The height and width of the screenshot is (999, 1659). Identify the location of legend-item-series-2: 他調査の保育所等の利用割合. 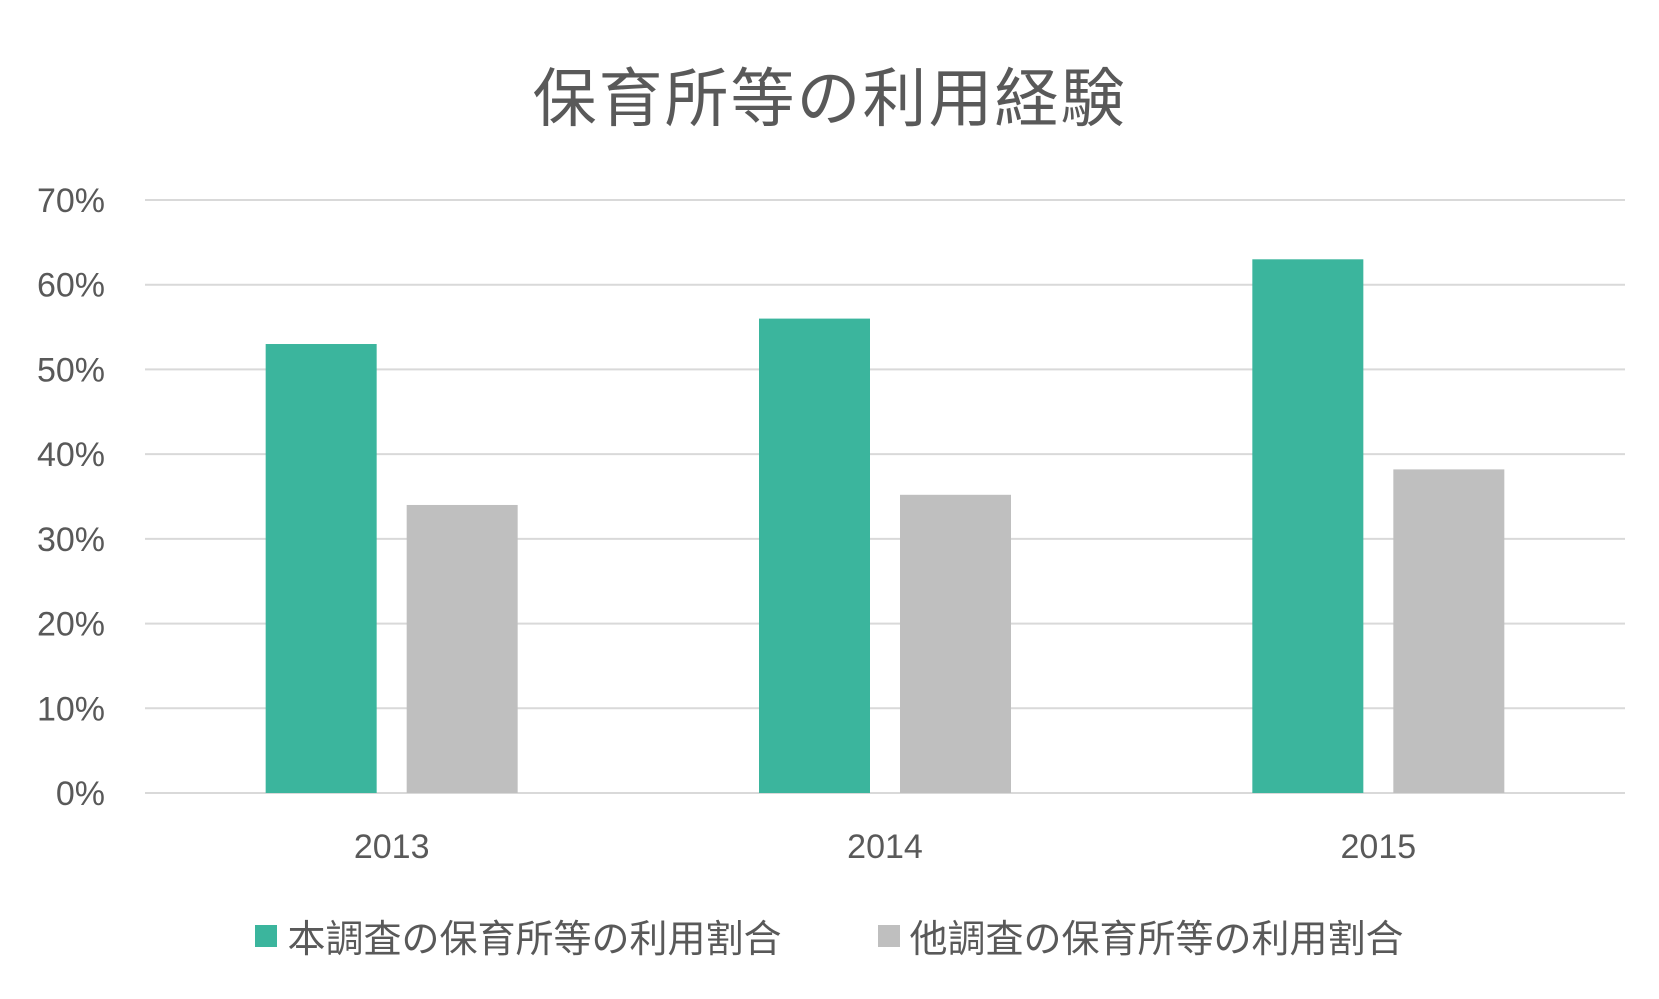
(1140, 935).